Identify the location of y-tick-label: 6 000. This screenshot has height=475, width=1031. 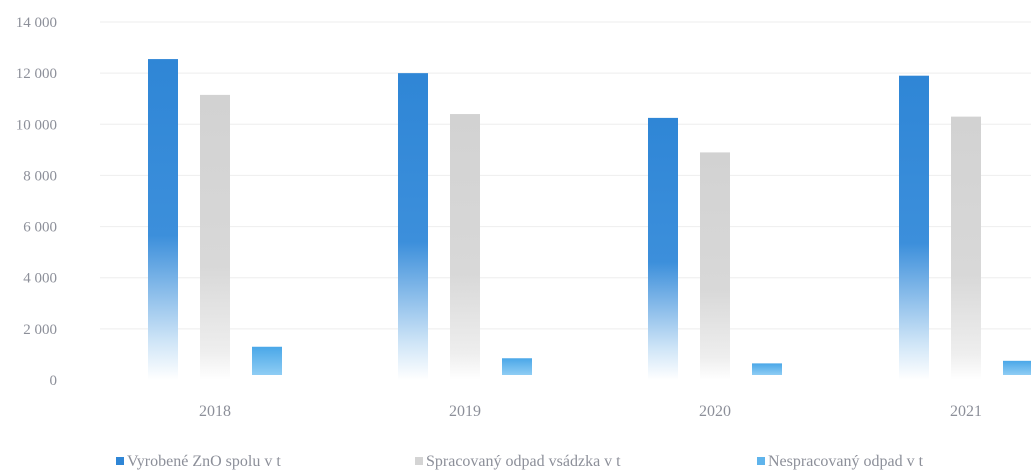
(40, 228).